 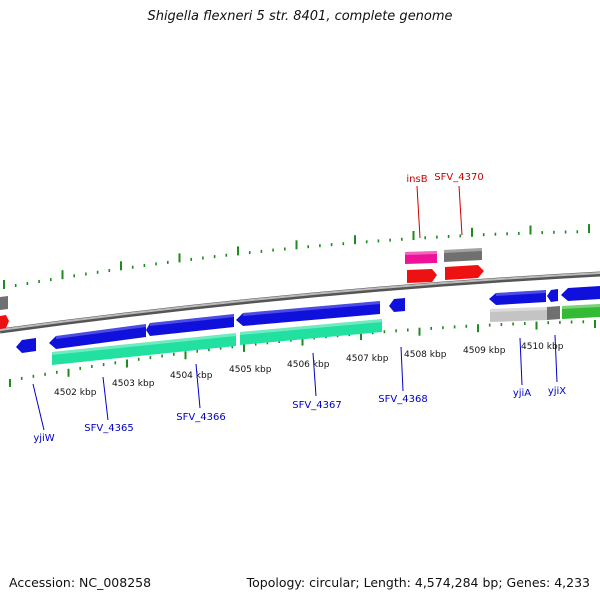 What do you see at coordinates (425, 355) in the screenshot?
I see `scale-label-4508: 4508 kbp` at bounding box center [425, 355].